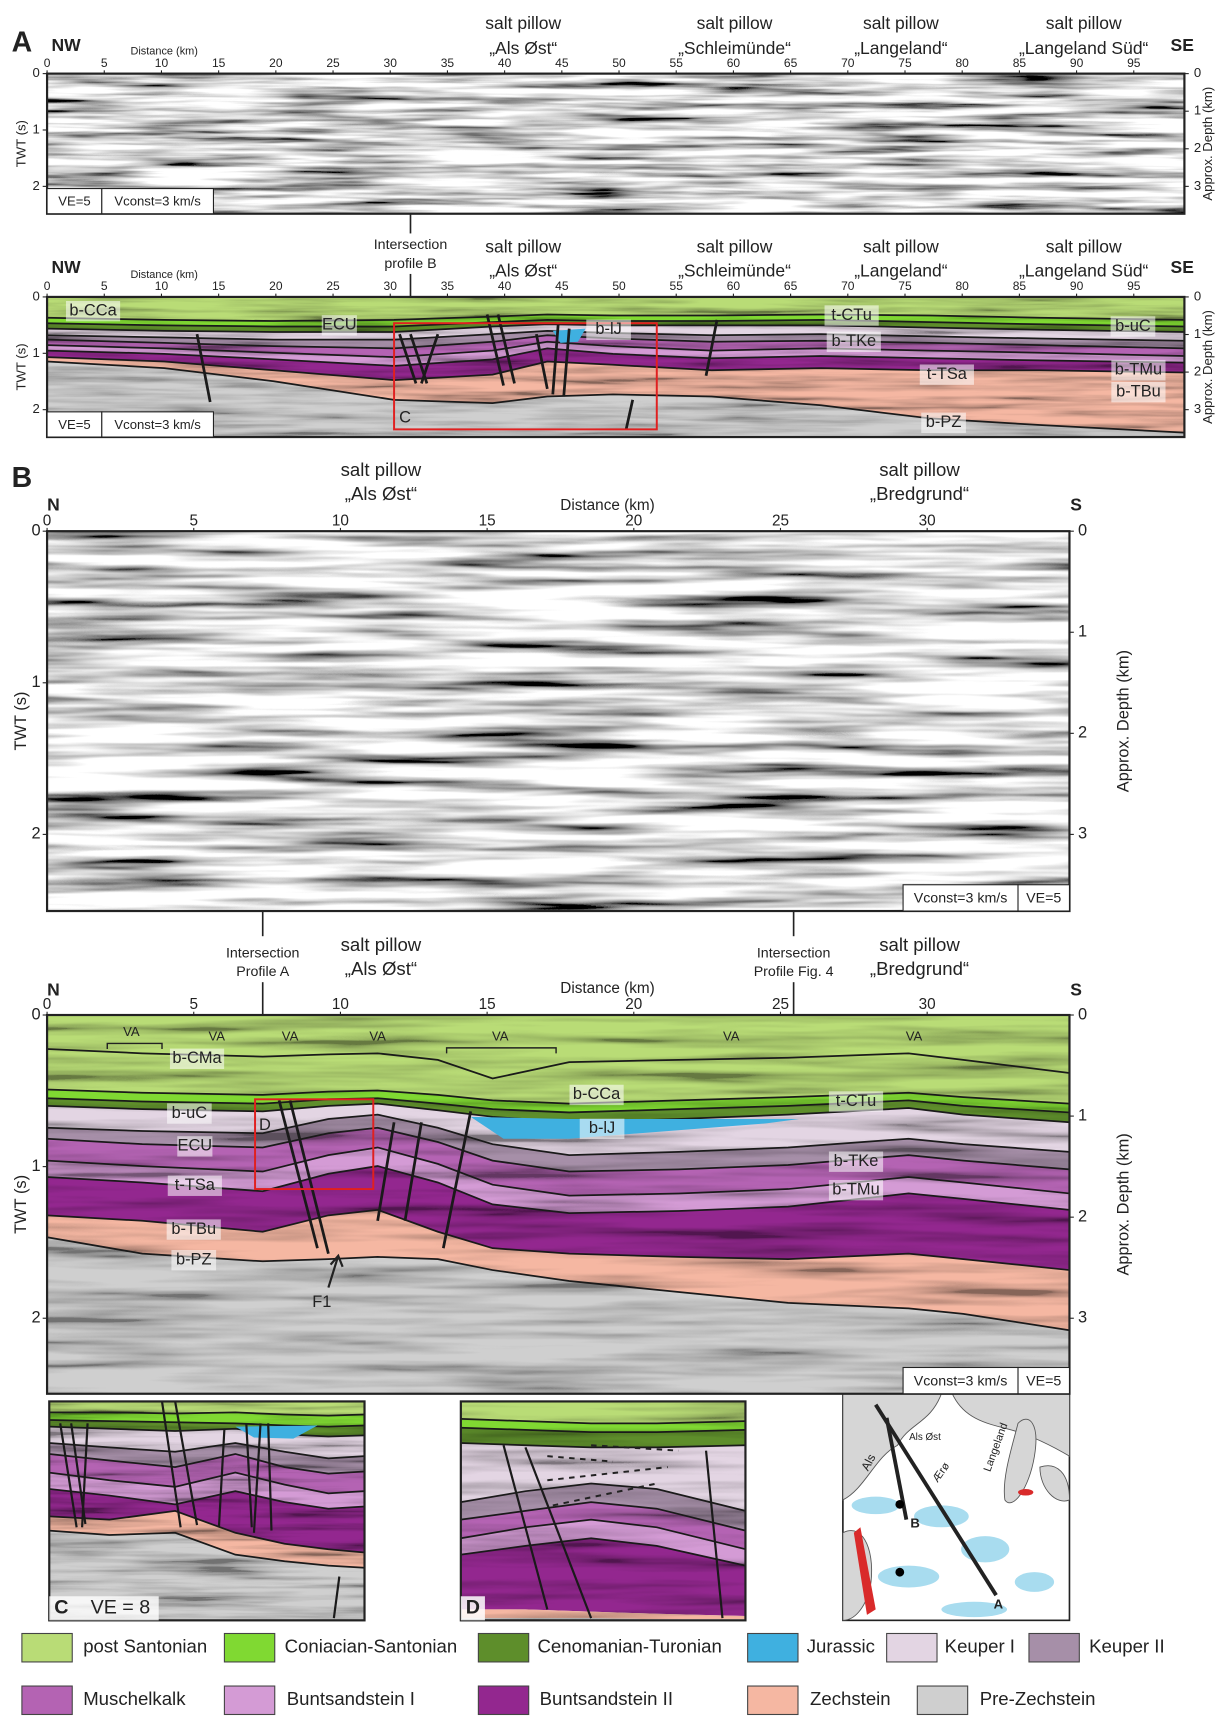 This screenshot has width=1226, height=1729. I want to click on intersection-label: Profile A, so click(262, 972).